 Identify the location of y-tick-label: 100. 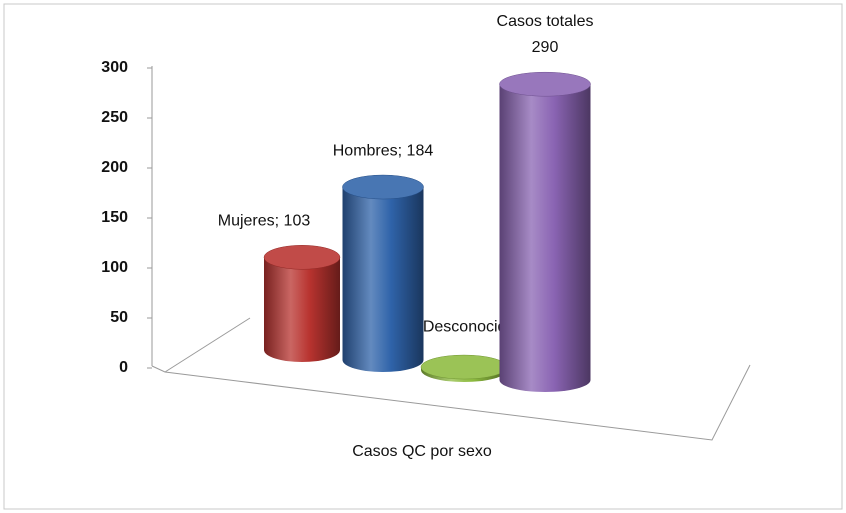
(114, 267).